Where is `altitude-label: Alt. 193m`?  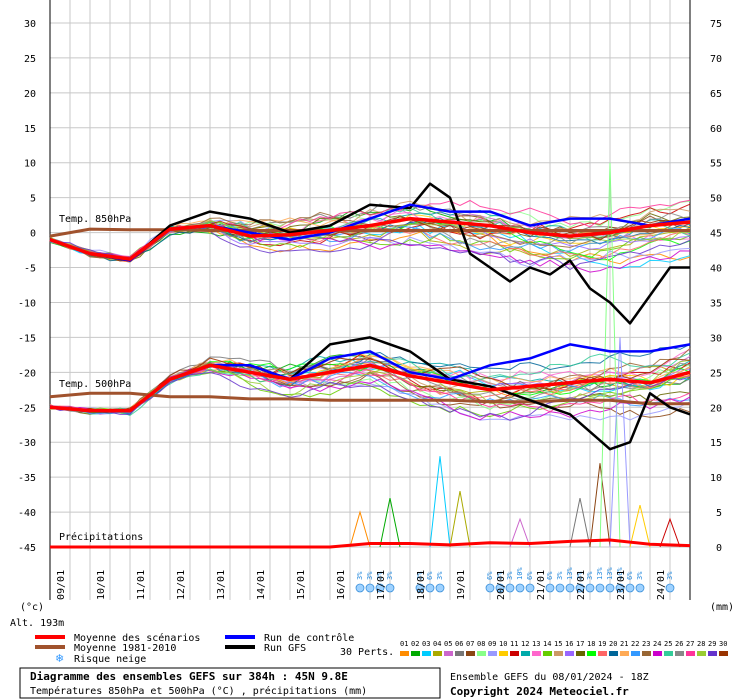 altitude-label: Alt. 193m is located at coordinates (37, 623).